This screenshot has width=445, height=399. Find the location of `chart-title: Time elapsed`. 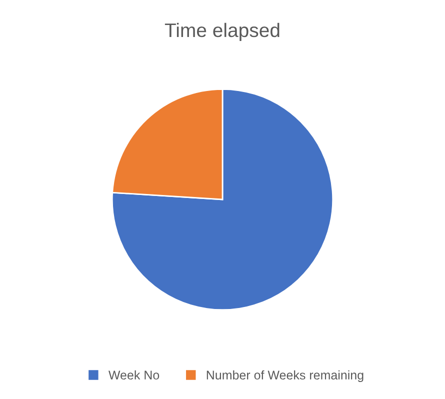

chart-title: Time elapsed is located at coordinates (222, 31).